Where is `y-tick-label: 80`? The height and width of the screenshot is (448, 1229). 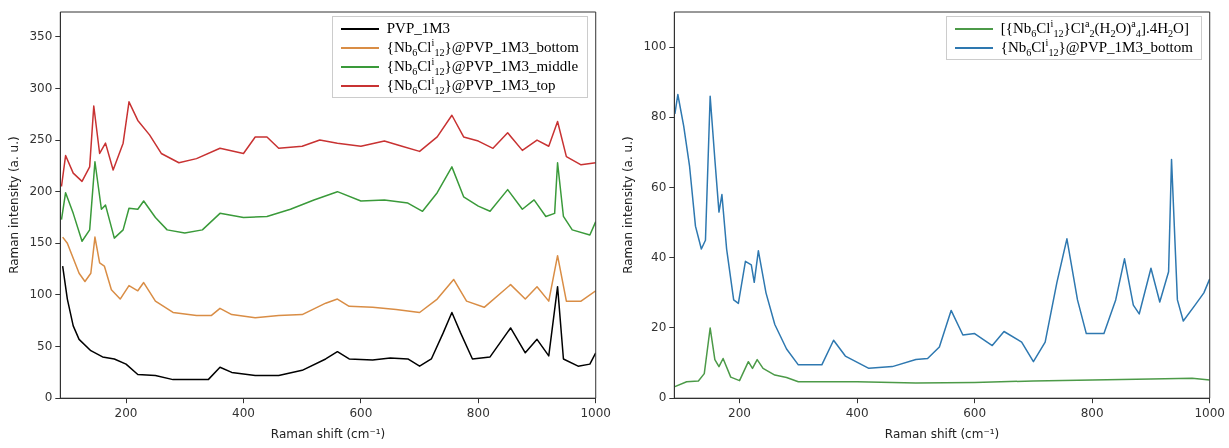 y-tick-label: 80 is located at coordinates (659, 116).